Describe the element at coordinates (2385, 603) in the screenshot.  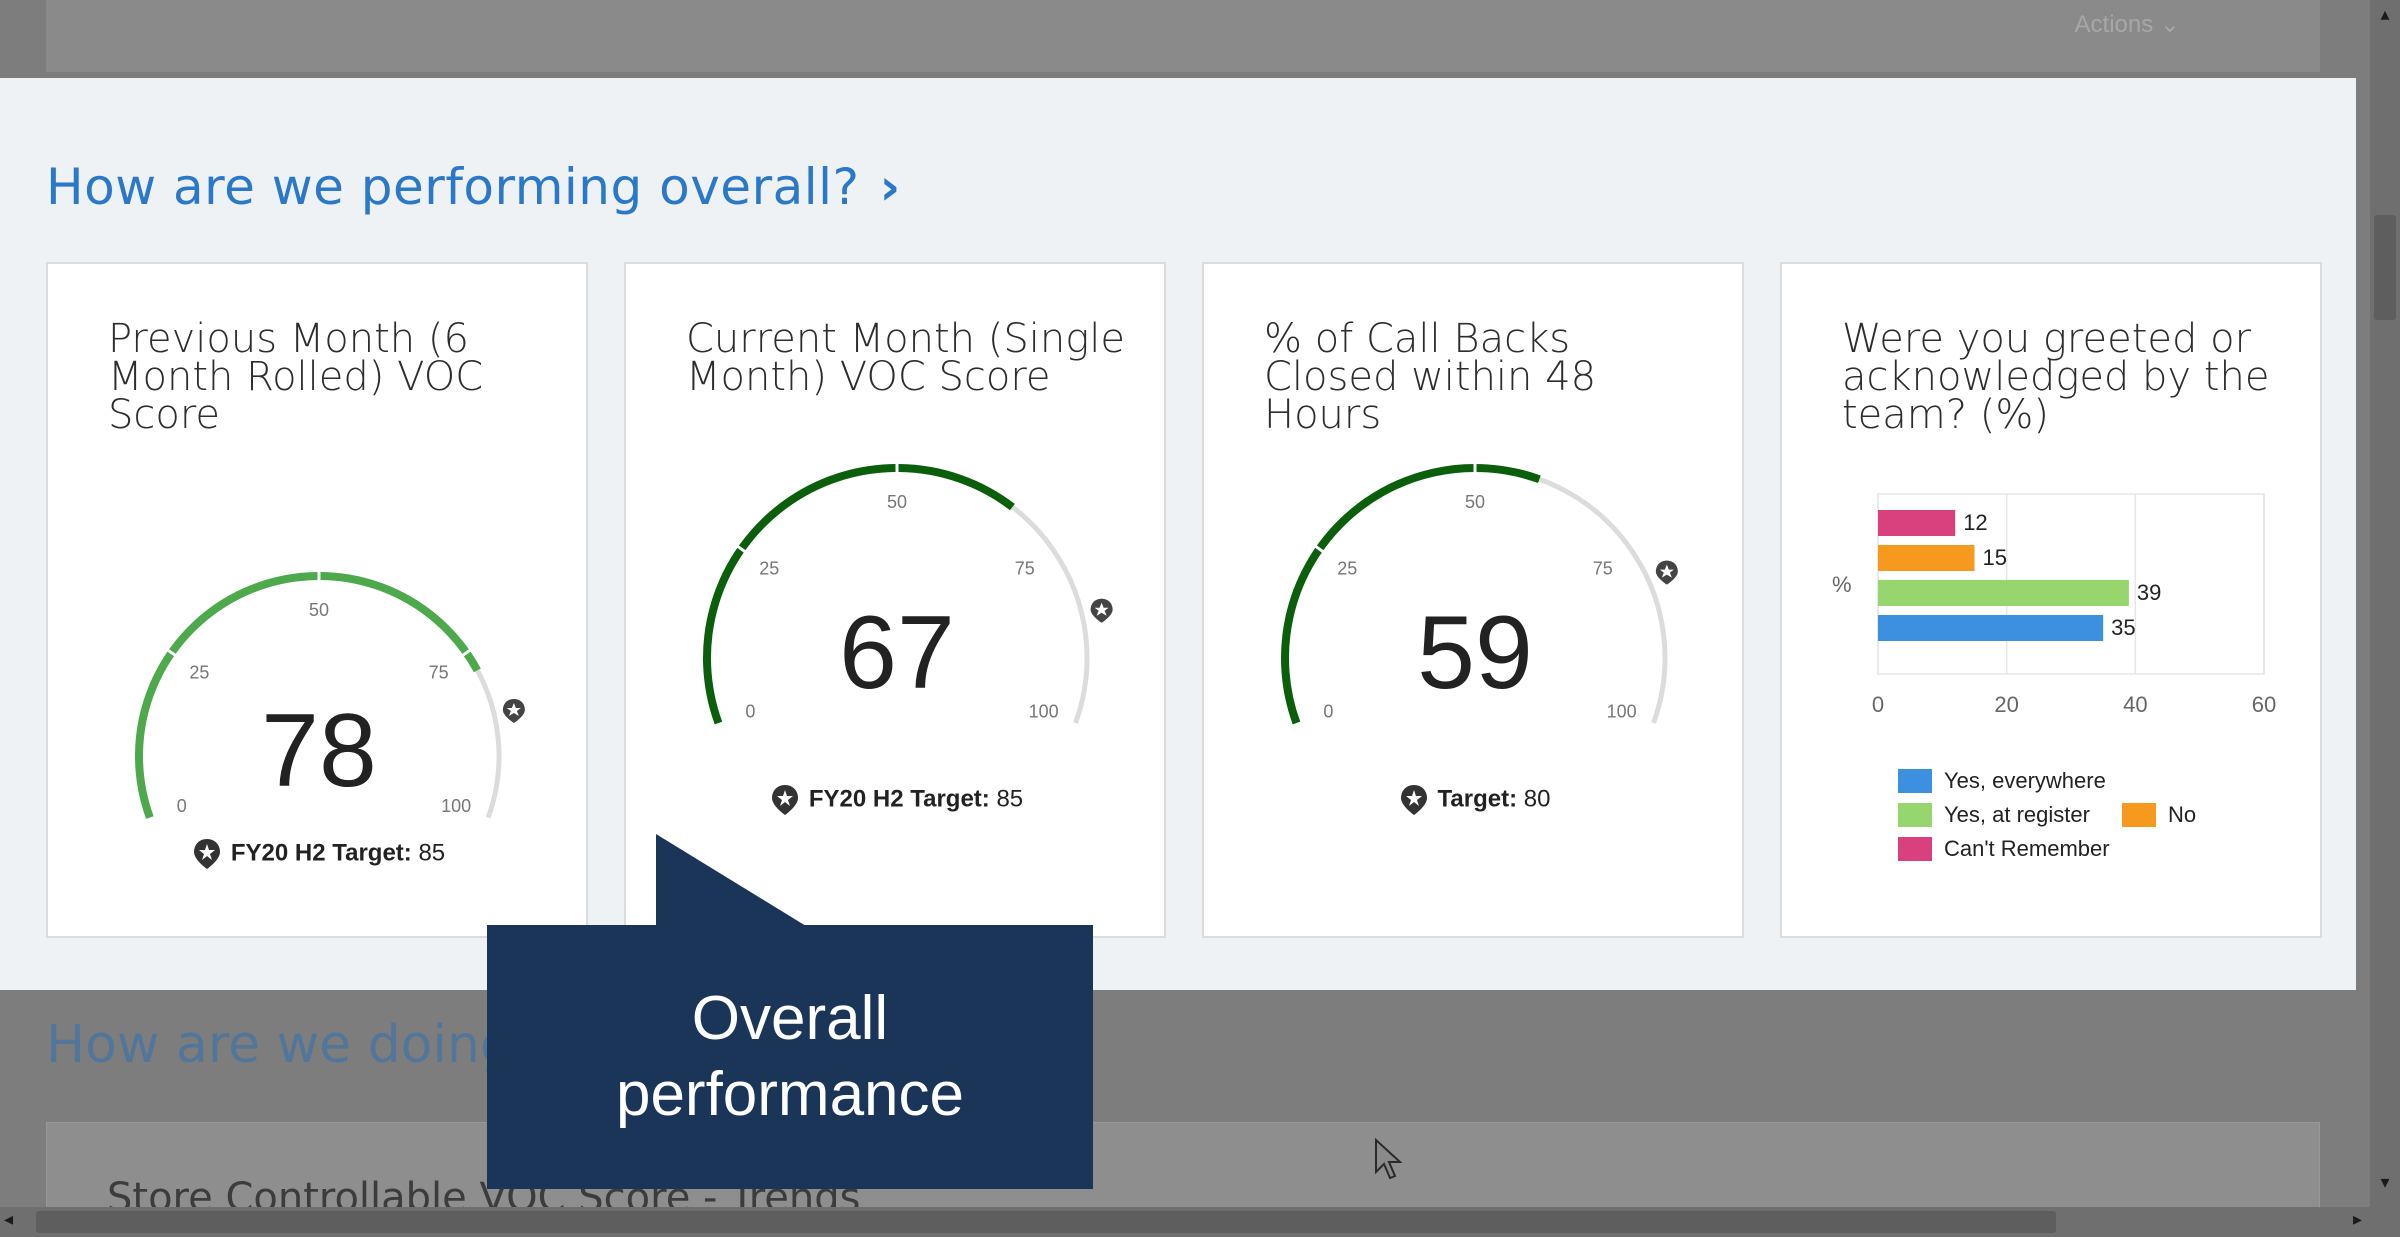
I see `vertical-scrollbar` at that location.